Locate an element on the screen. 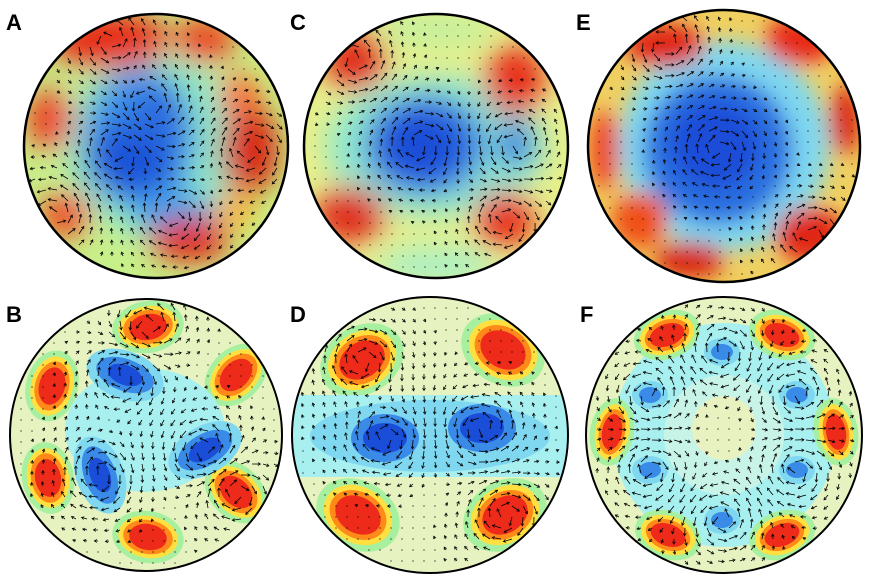 Image resolution: width=870 pixels, height=580 pixels. blob-ring is located at coordinates (144, 432).